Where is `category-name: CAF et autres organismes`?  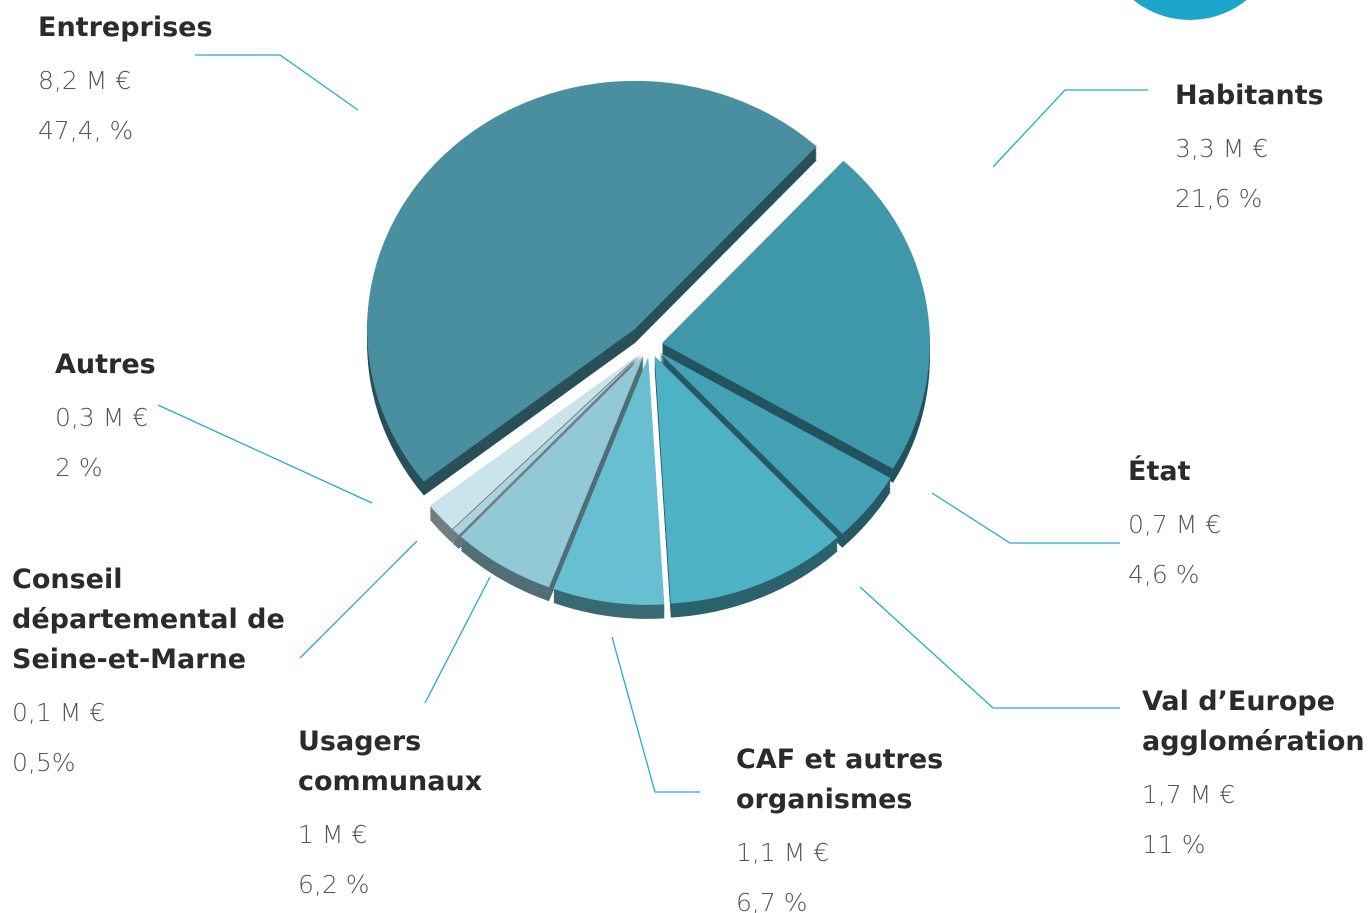
category-name: CAF et autres organismes is located at coordinates (840, 779).